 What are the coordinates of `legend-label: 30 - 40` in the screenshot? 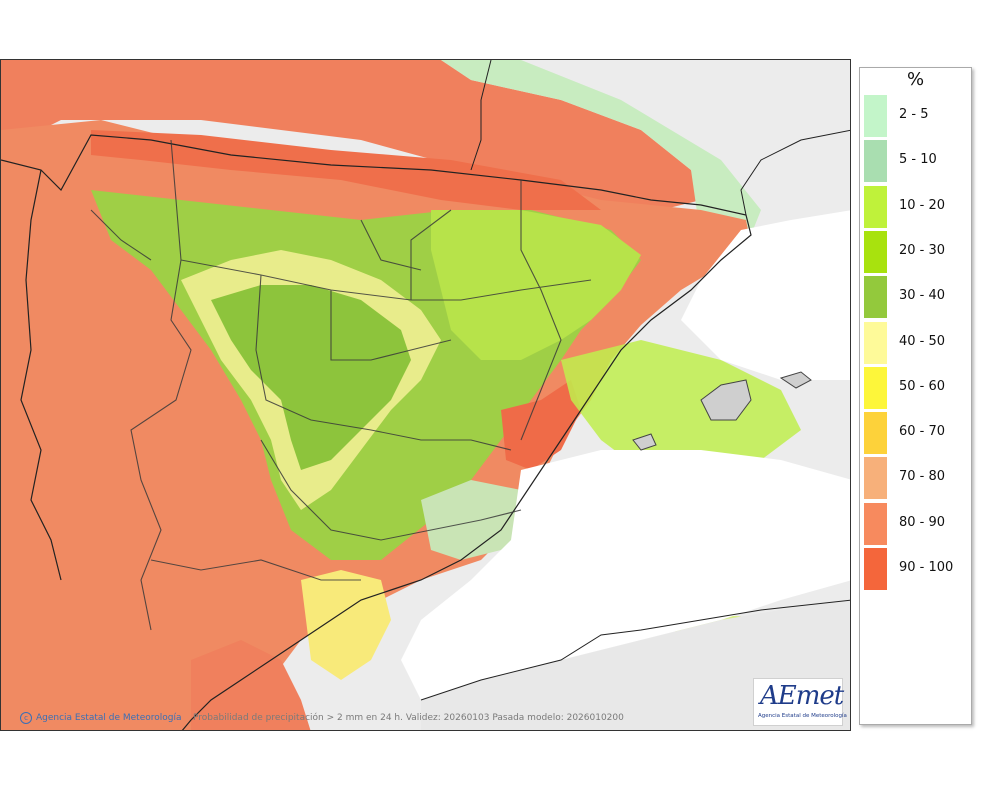 It's located at (922, 296).